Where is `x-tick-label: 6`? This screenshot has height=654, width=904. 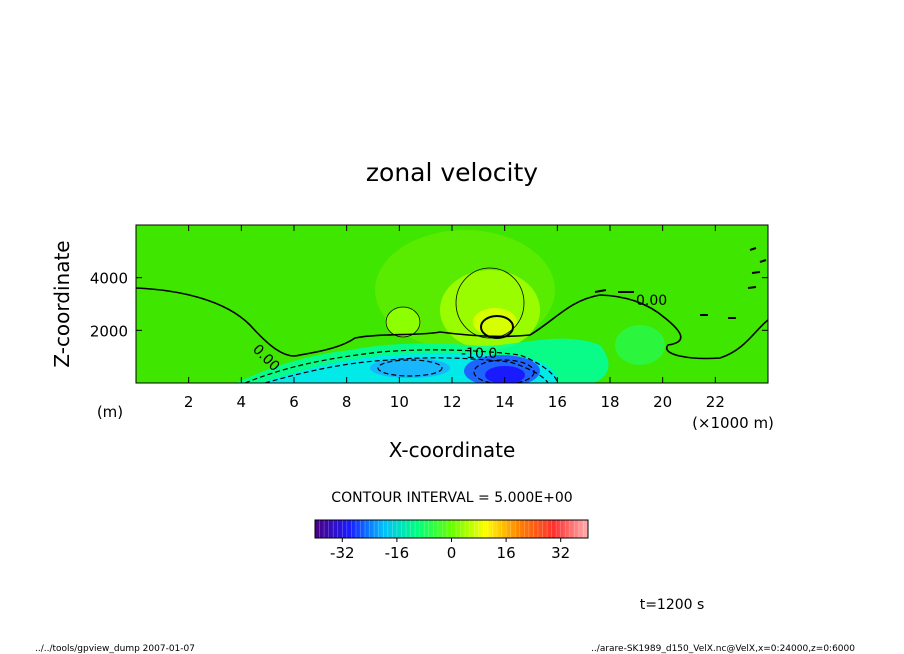
x-tick-label: 6 is located at coordinates (294, 402).